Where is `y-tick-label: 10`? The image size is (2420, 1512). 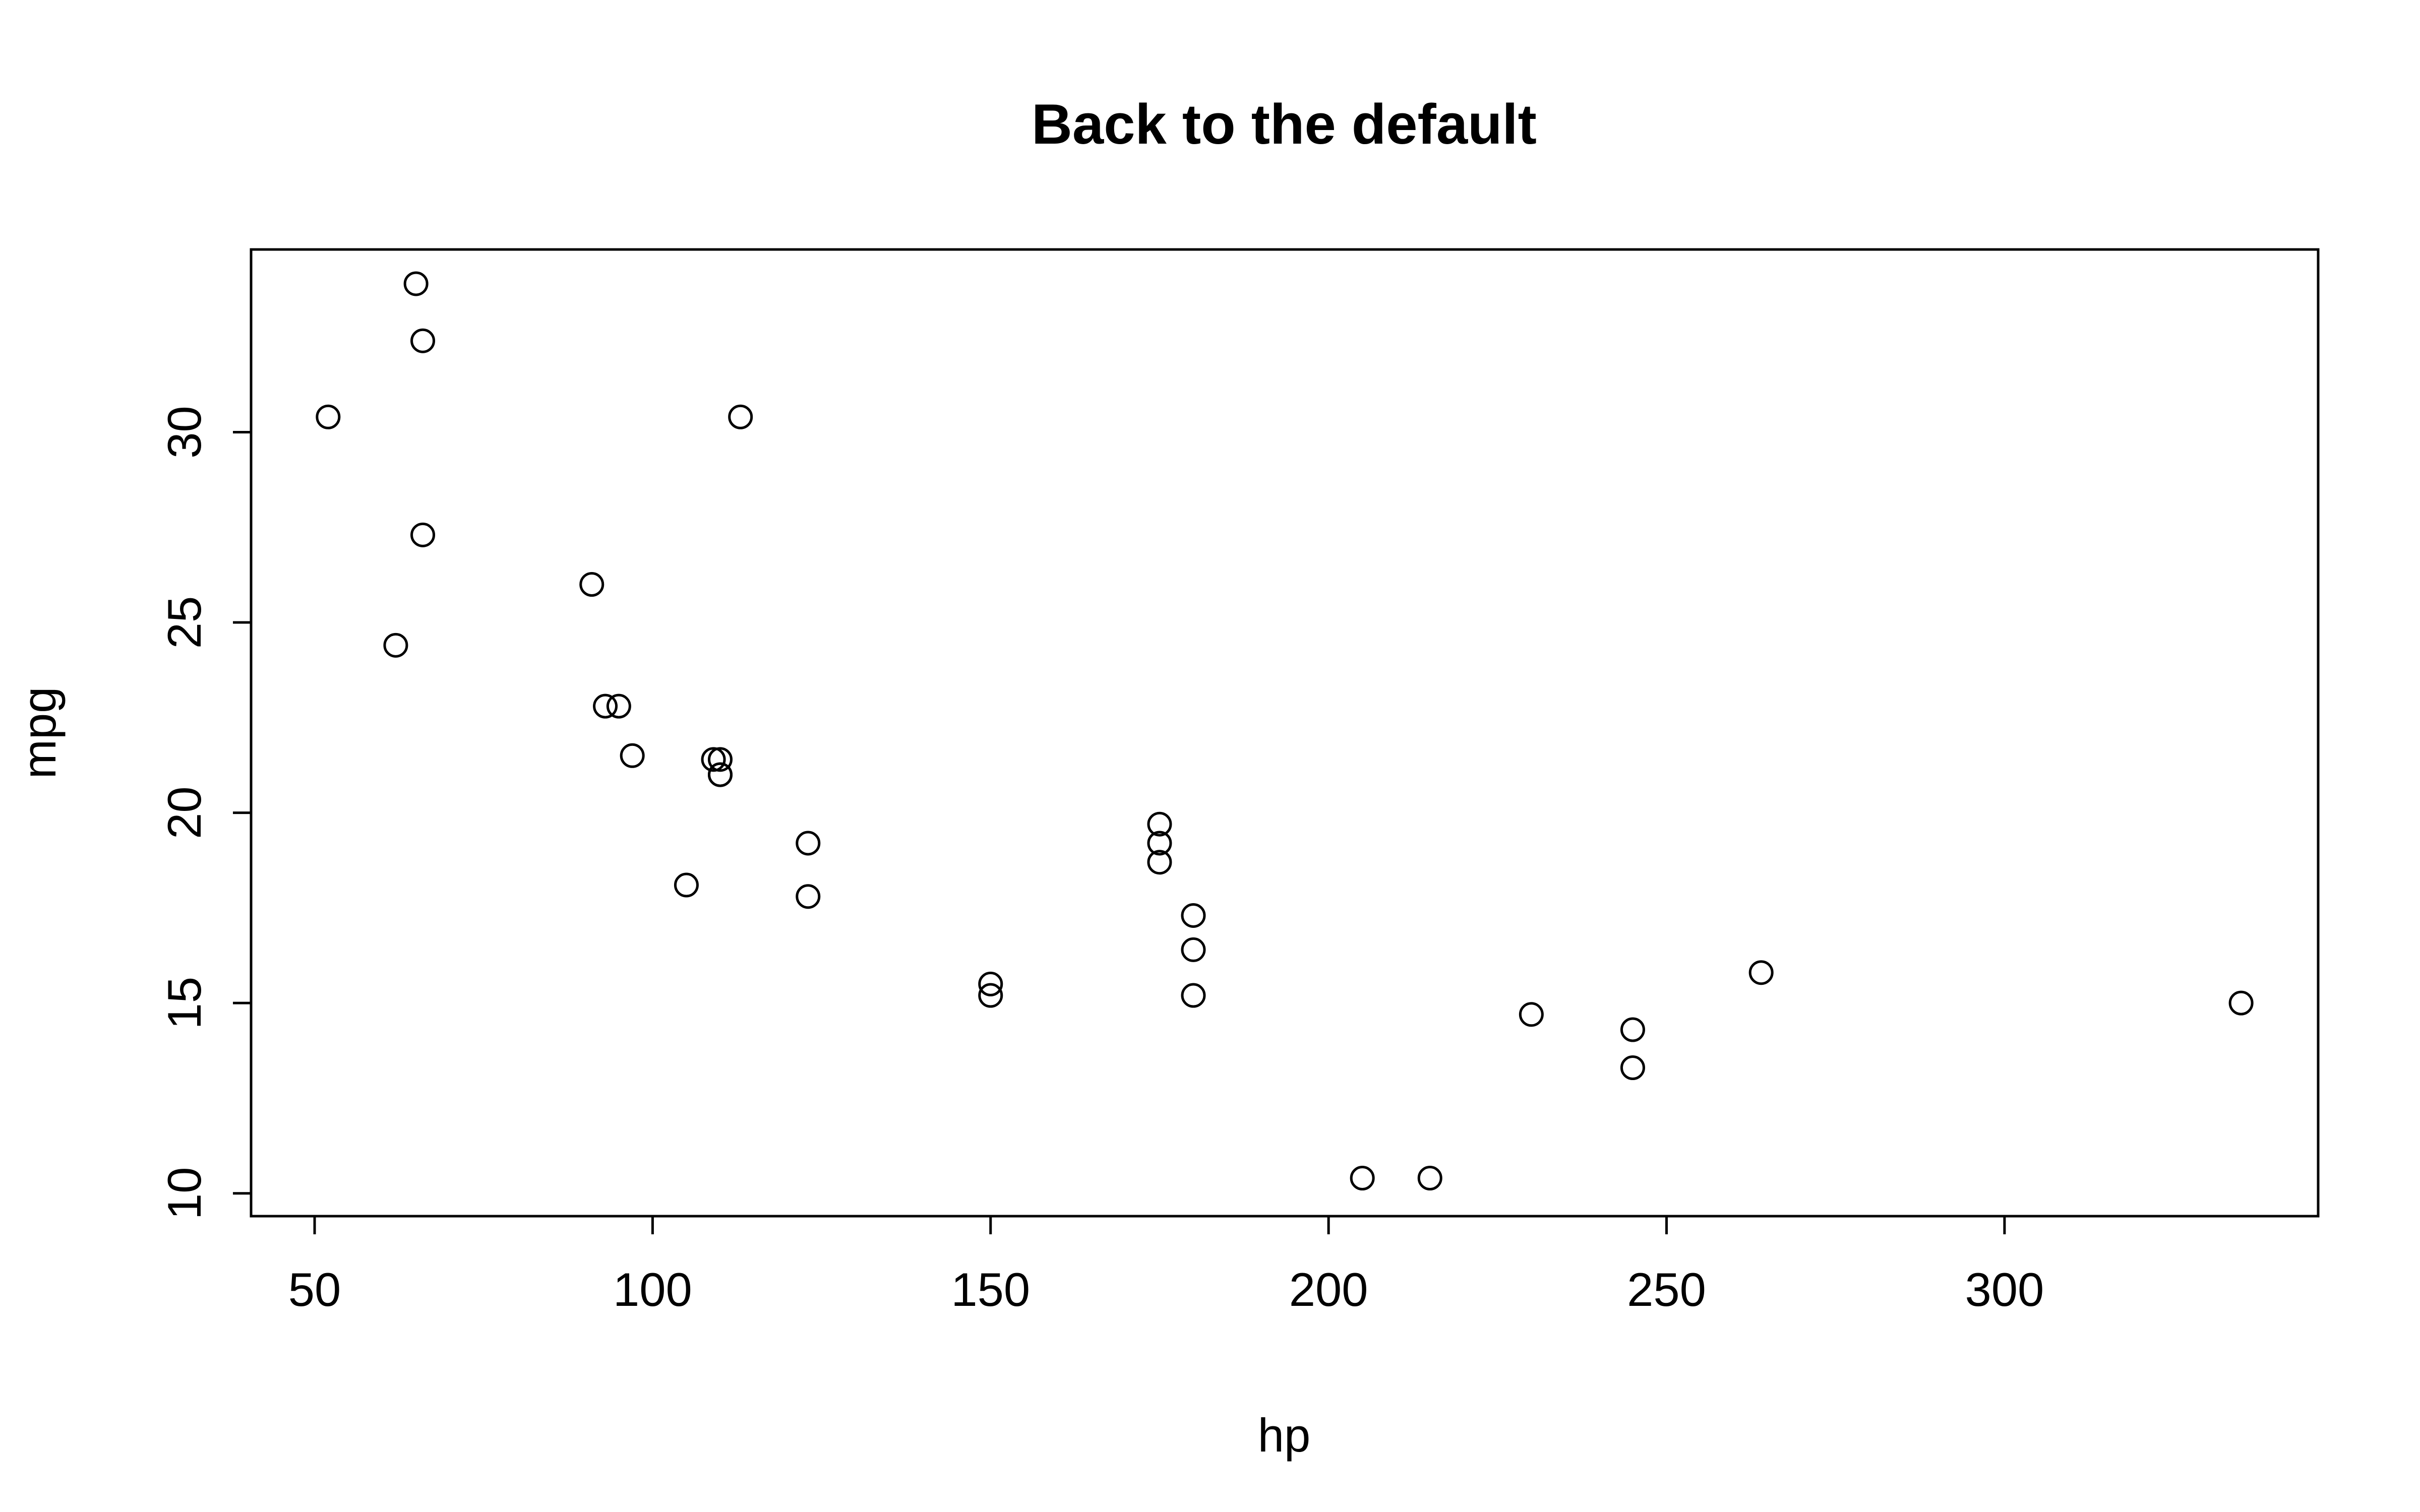 y-tick-label: 10 is located at coordinates (184, 1193).